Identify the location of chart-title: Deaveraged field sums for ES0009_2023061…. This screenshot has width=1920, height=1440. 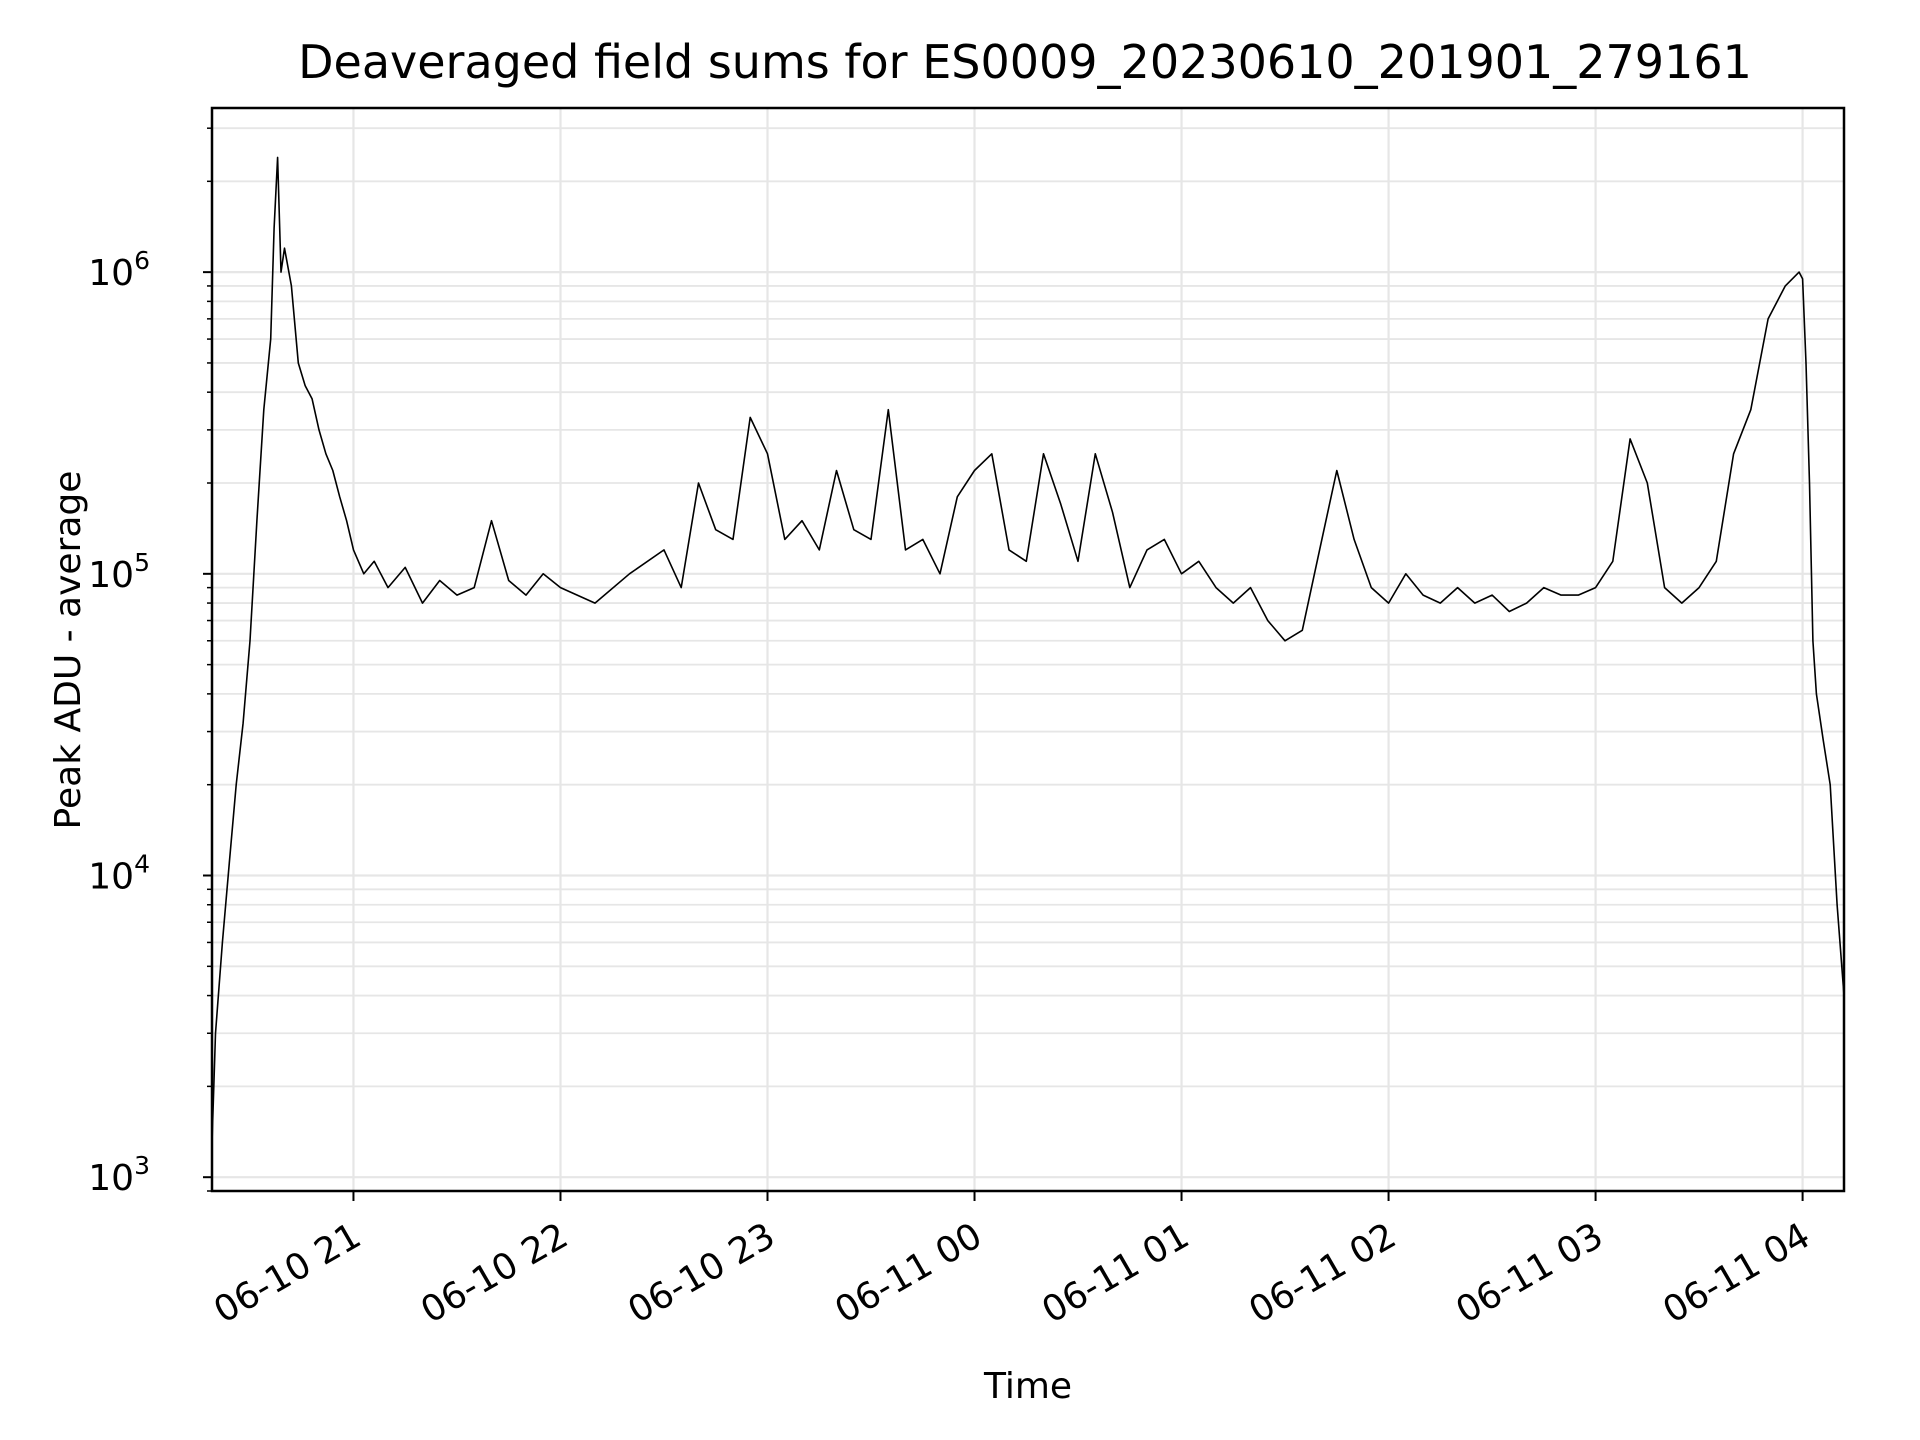
(1025, 62).